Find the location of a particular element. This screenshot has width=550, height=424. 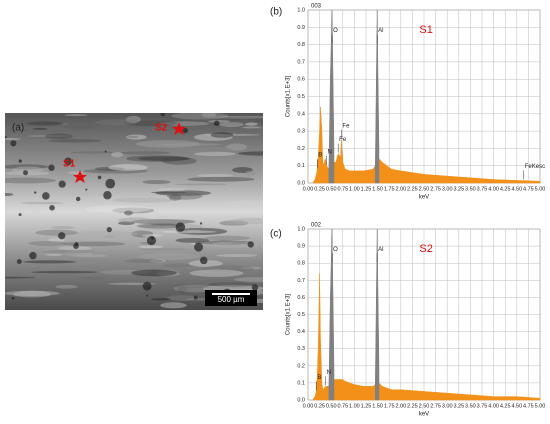

marker-label: S1 is located at coordinates (69, 164).